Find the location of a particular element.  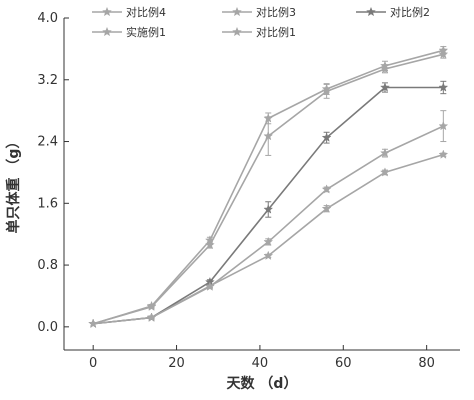

y-axis-title: 单只体重 （g） is located at coordinates (13, 184).